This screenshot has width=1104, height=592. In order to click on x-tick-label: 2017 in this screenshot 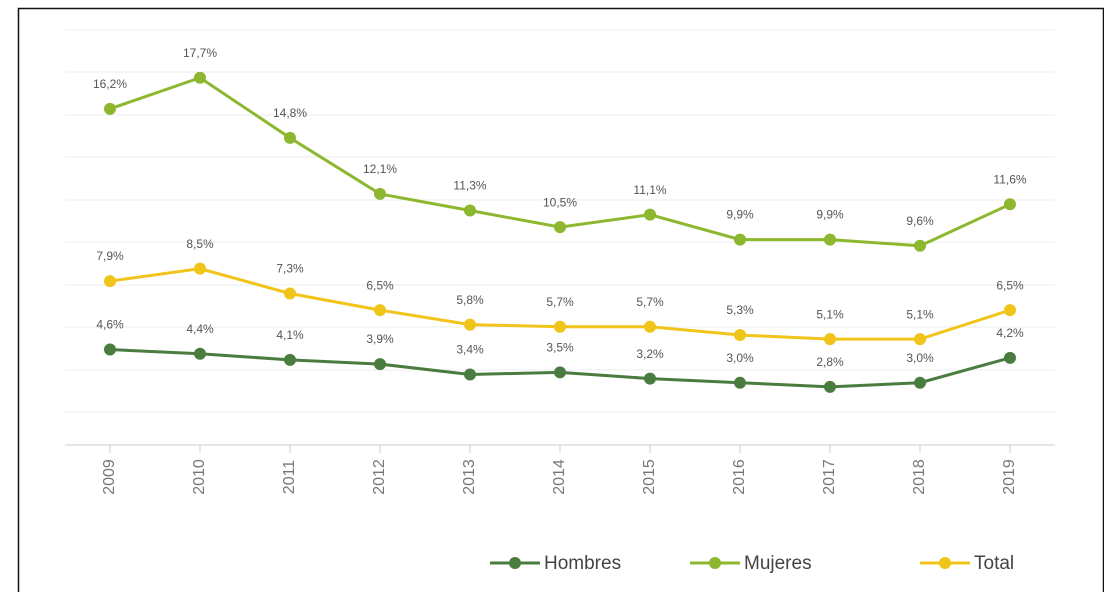, I will do `click(829, 477)`.